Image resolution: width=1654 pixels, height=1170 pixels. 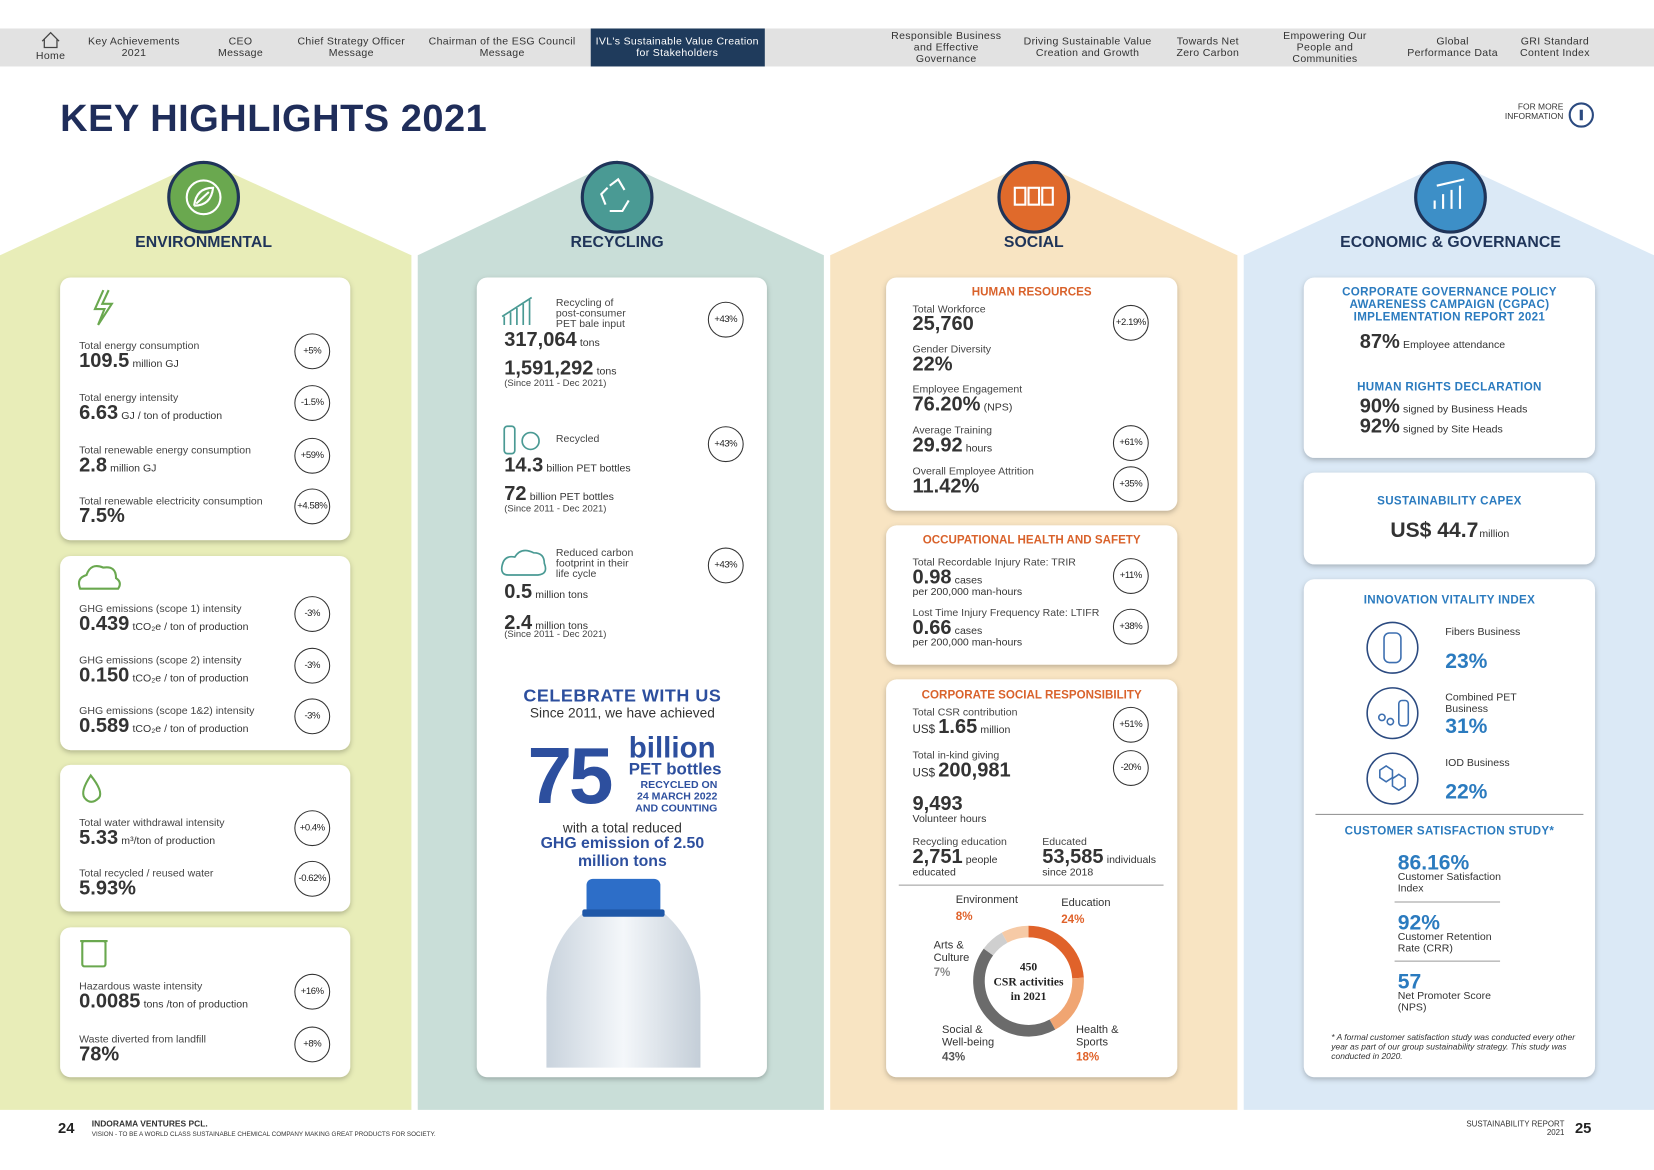 What do you see at coordinates (1028, 989) in the screenshot?
I see `donut-title: CSR activities in 2021` at bounding box center [1028, 989].